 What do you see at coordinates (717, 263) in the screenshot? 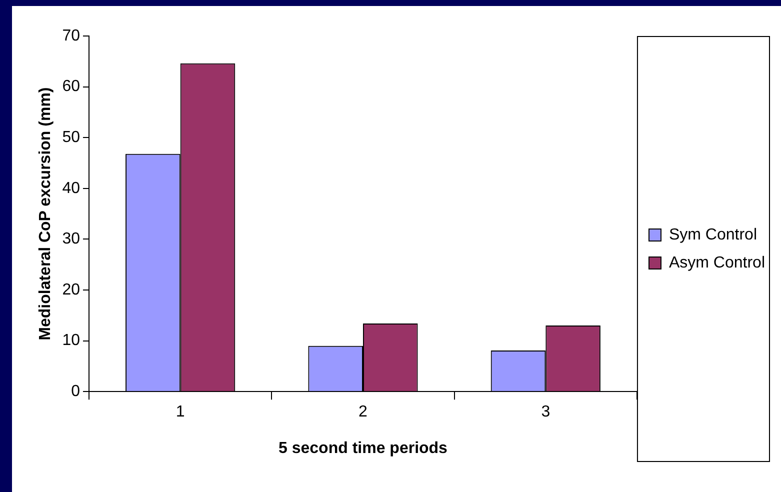
I see `legend-label: Asym Control` at bounding box center [717, 263].